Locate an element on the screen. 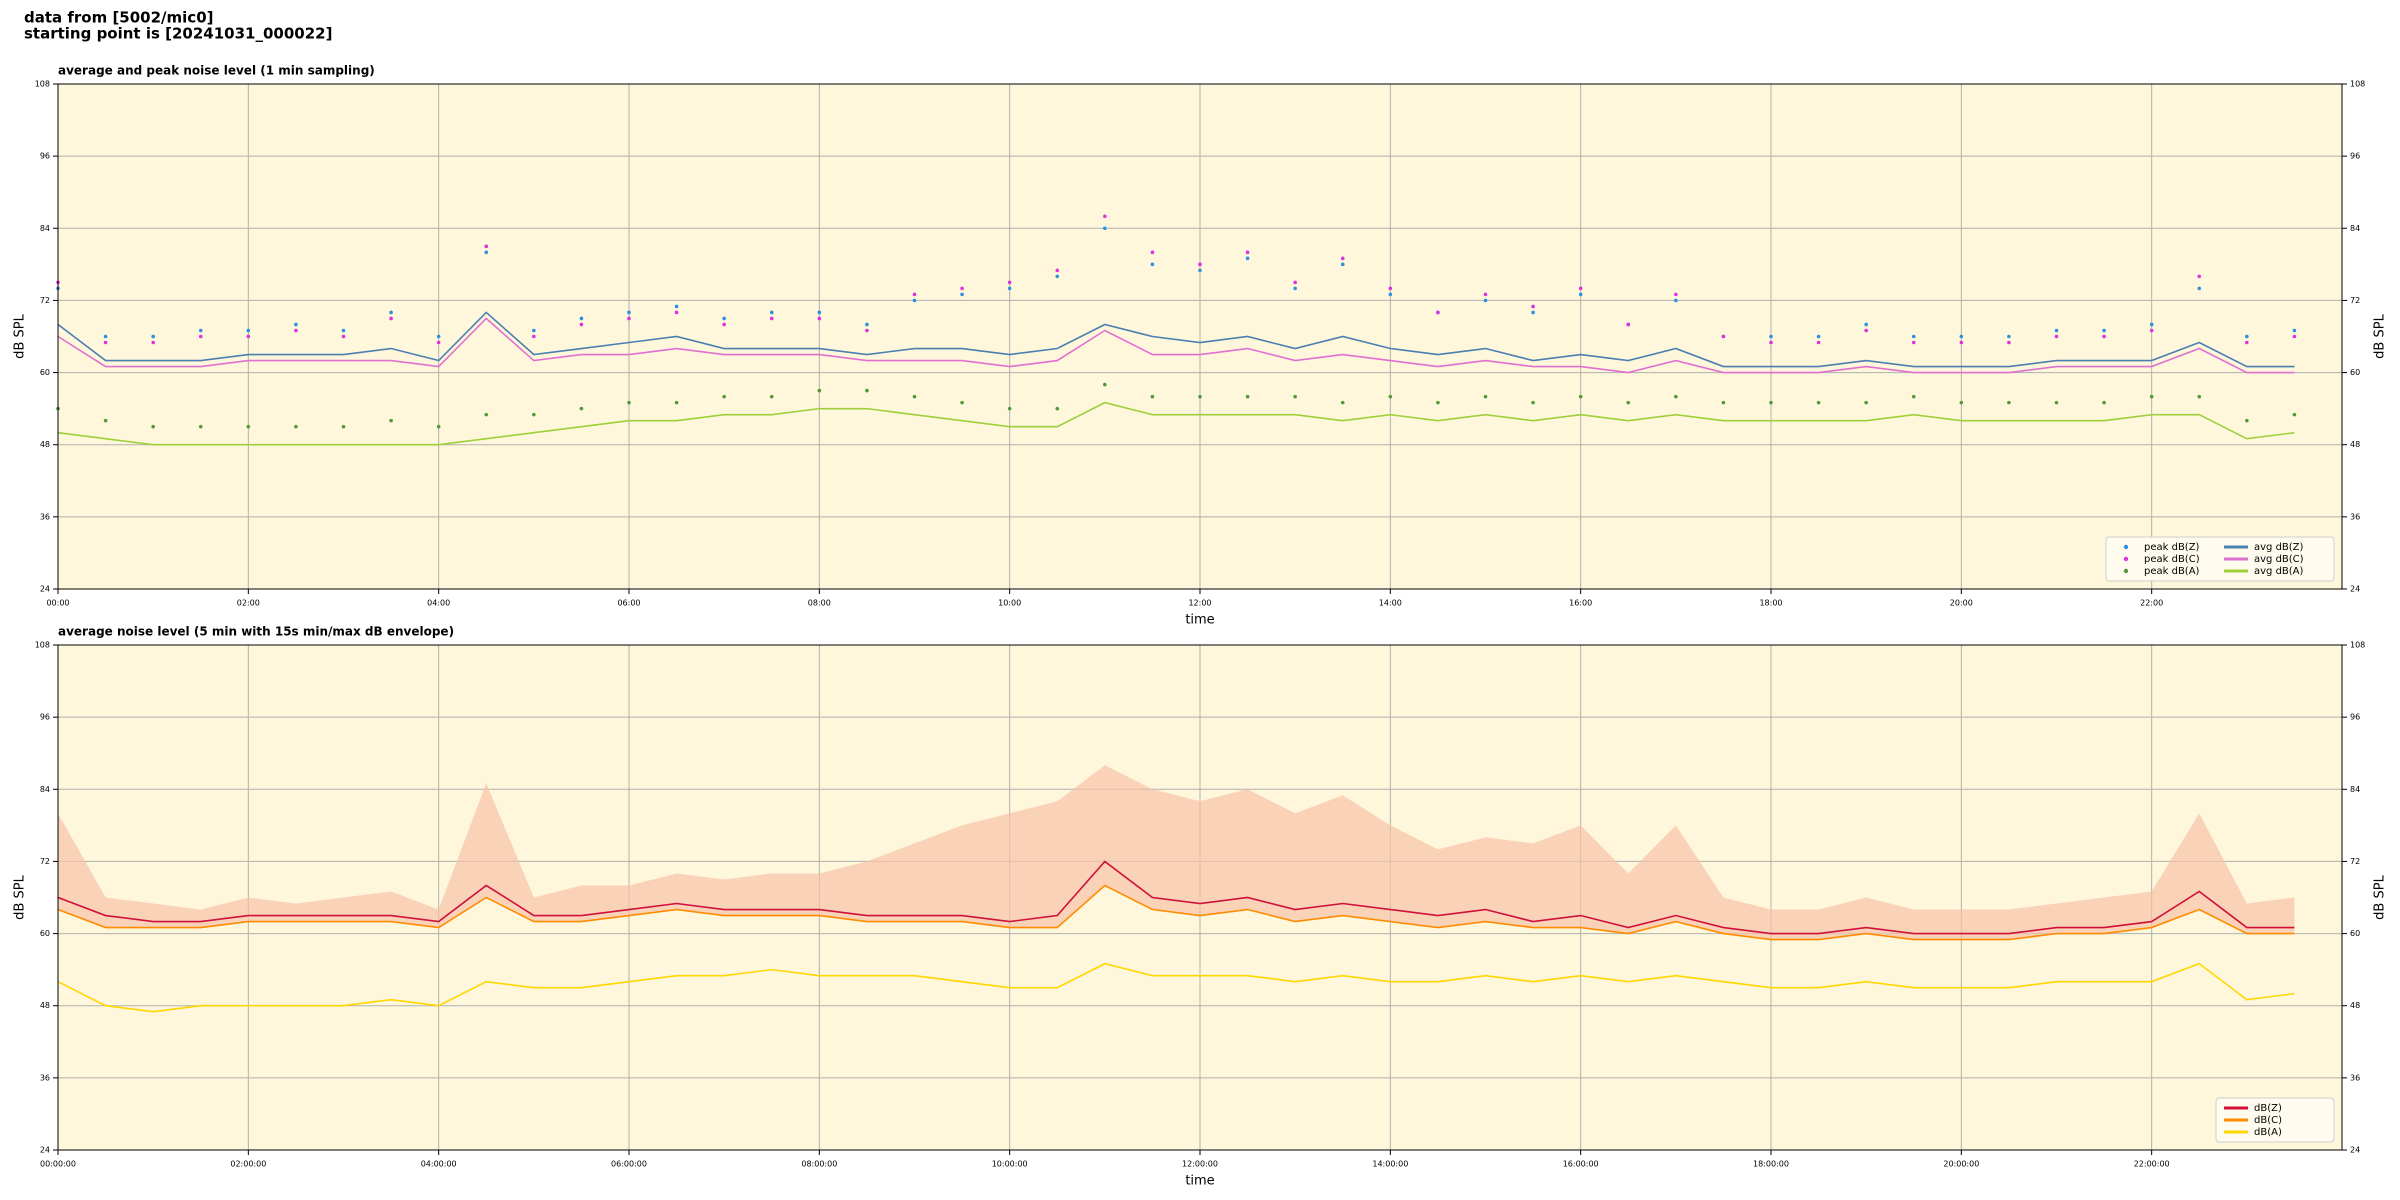 The height and width of the screenshot is (1200, 2400). legend-label: peak dB(Z) is located at coordinates (2172, 547).